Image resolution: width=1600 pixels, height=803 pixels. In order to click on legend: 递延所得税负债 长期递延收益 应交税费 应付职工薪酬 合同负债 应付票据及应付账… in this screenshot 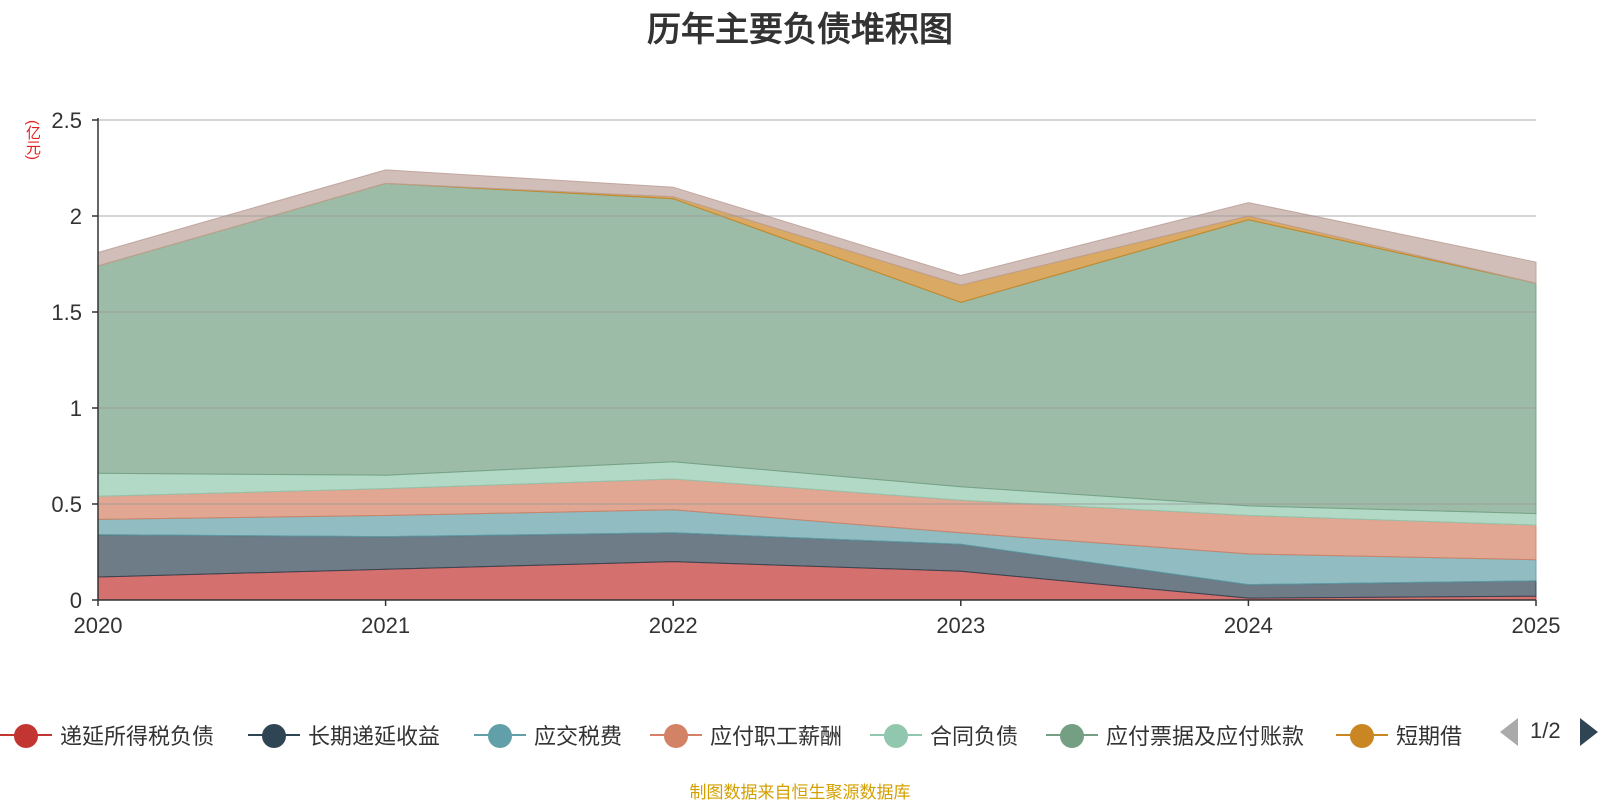, I will do `click(800, 735)`.